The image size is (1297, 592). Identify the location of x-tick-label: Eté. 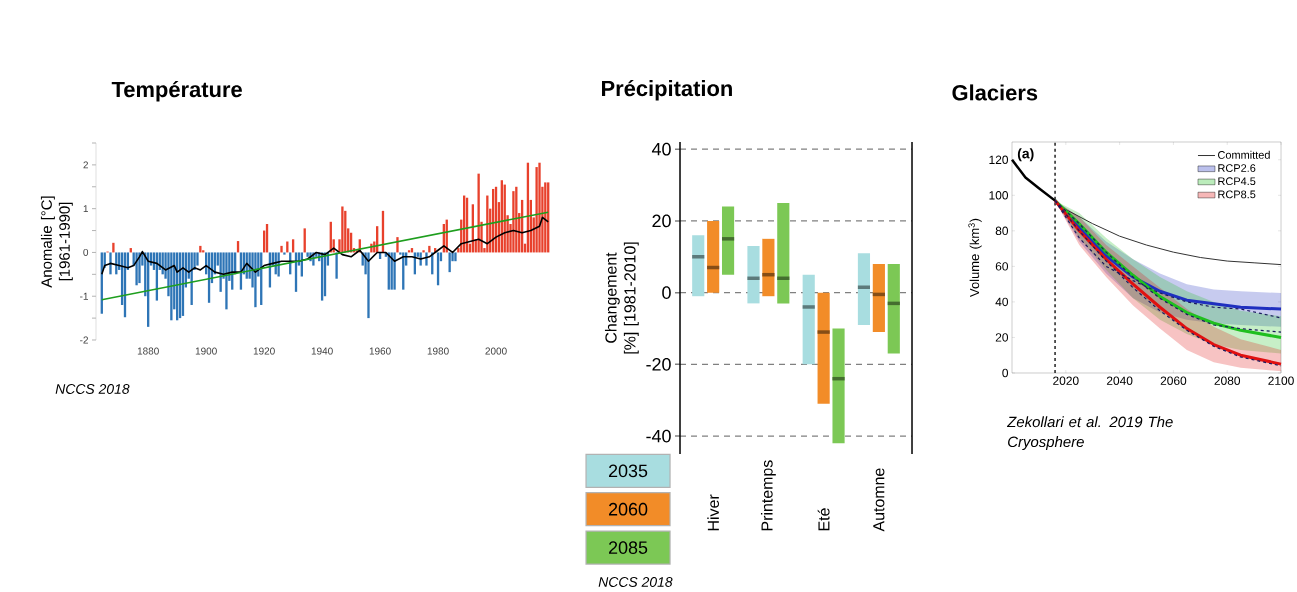
(823, 519).